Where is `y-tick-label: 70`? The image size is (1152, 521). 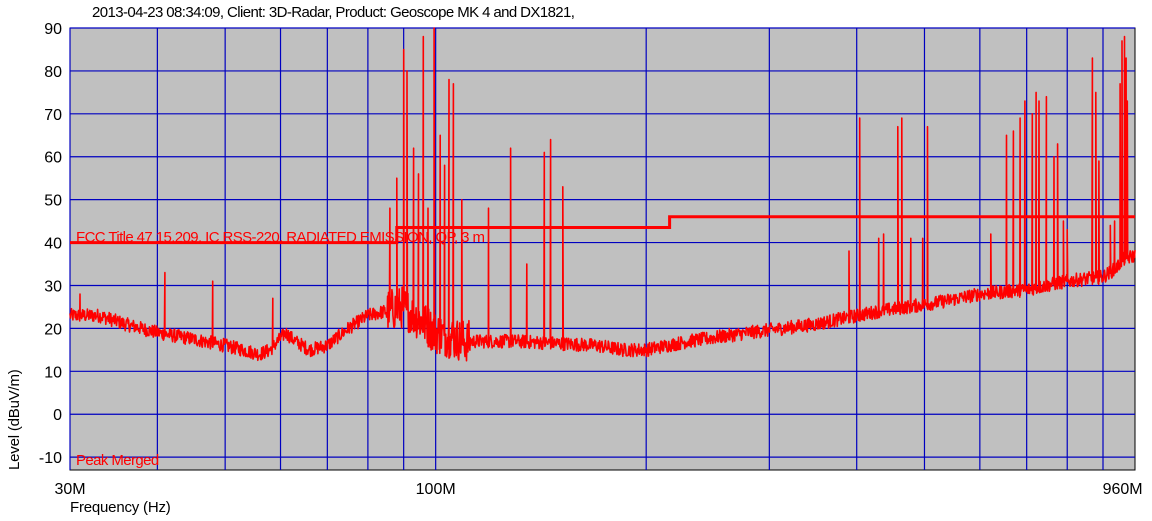 y-tick-label: 70 is located at coordinates (53, 115).